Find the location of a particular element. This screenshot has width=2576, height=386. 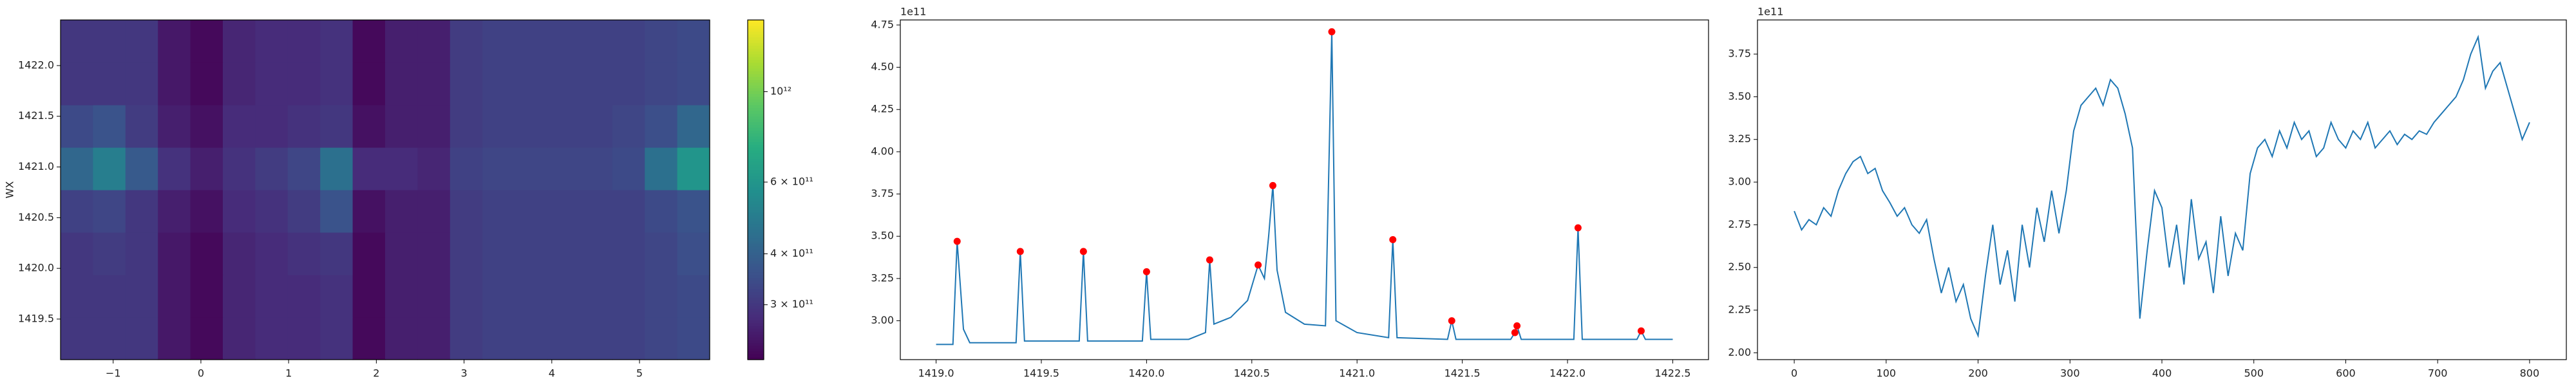

y-tick-label: 3.75 is located at coordinates (1739, 54).